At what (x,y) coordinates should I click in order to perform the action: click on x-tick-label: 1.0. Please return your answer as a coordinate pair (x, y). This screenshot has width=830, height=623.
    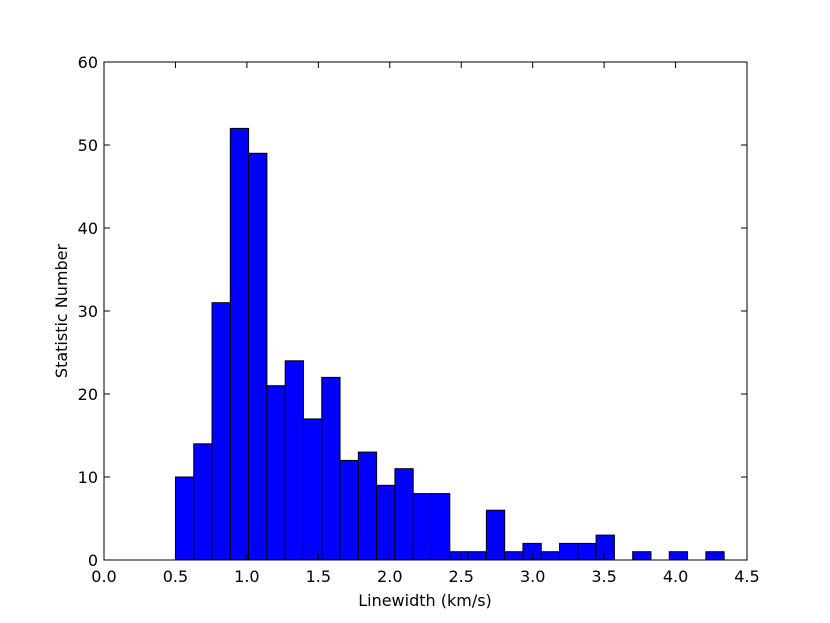
    Looking at the image, I should click on (246, 576).